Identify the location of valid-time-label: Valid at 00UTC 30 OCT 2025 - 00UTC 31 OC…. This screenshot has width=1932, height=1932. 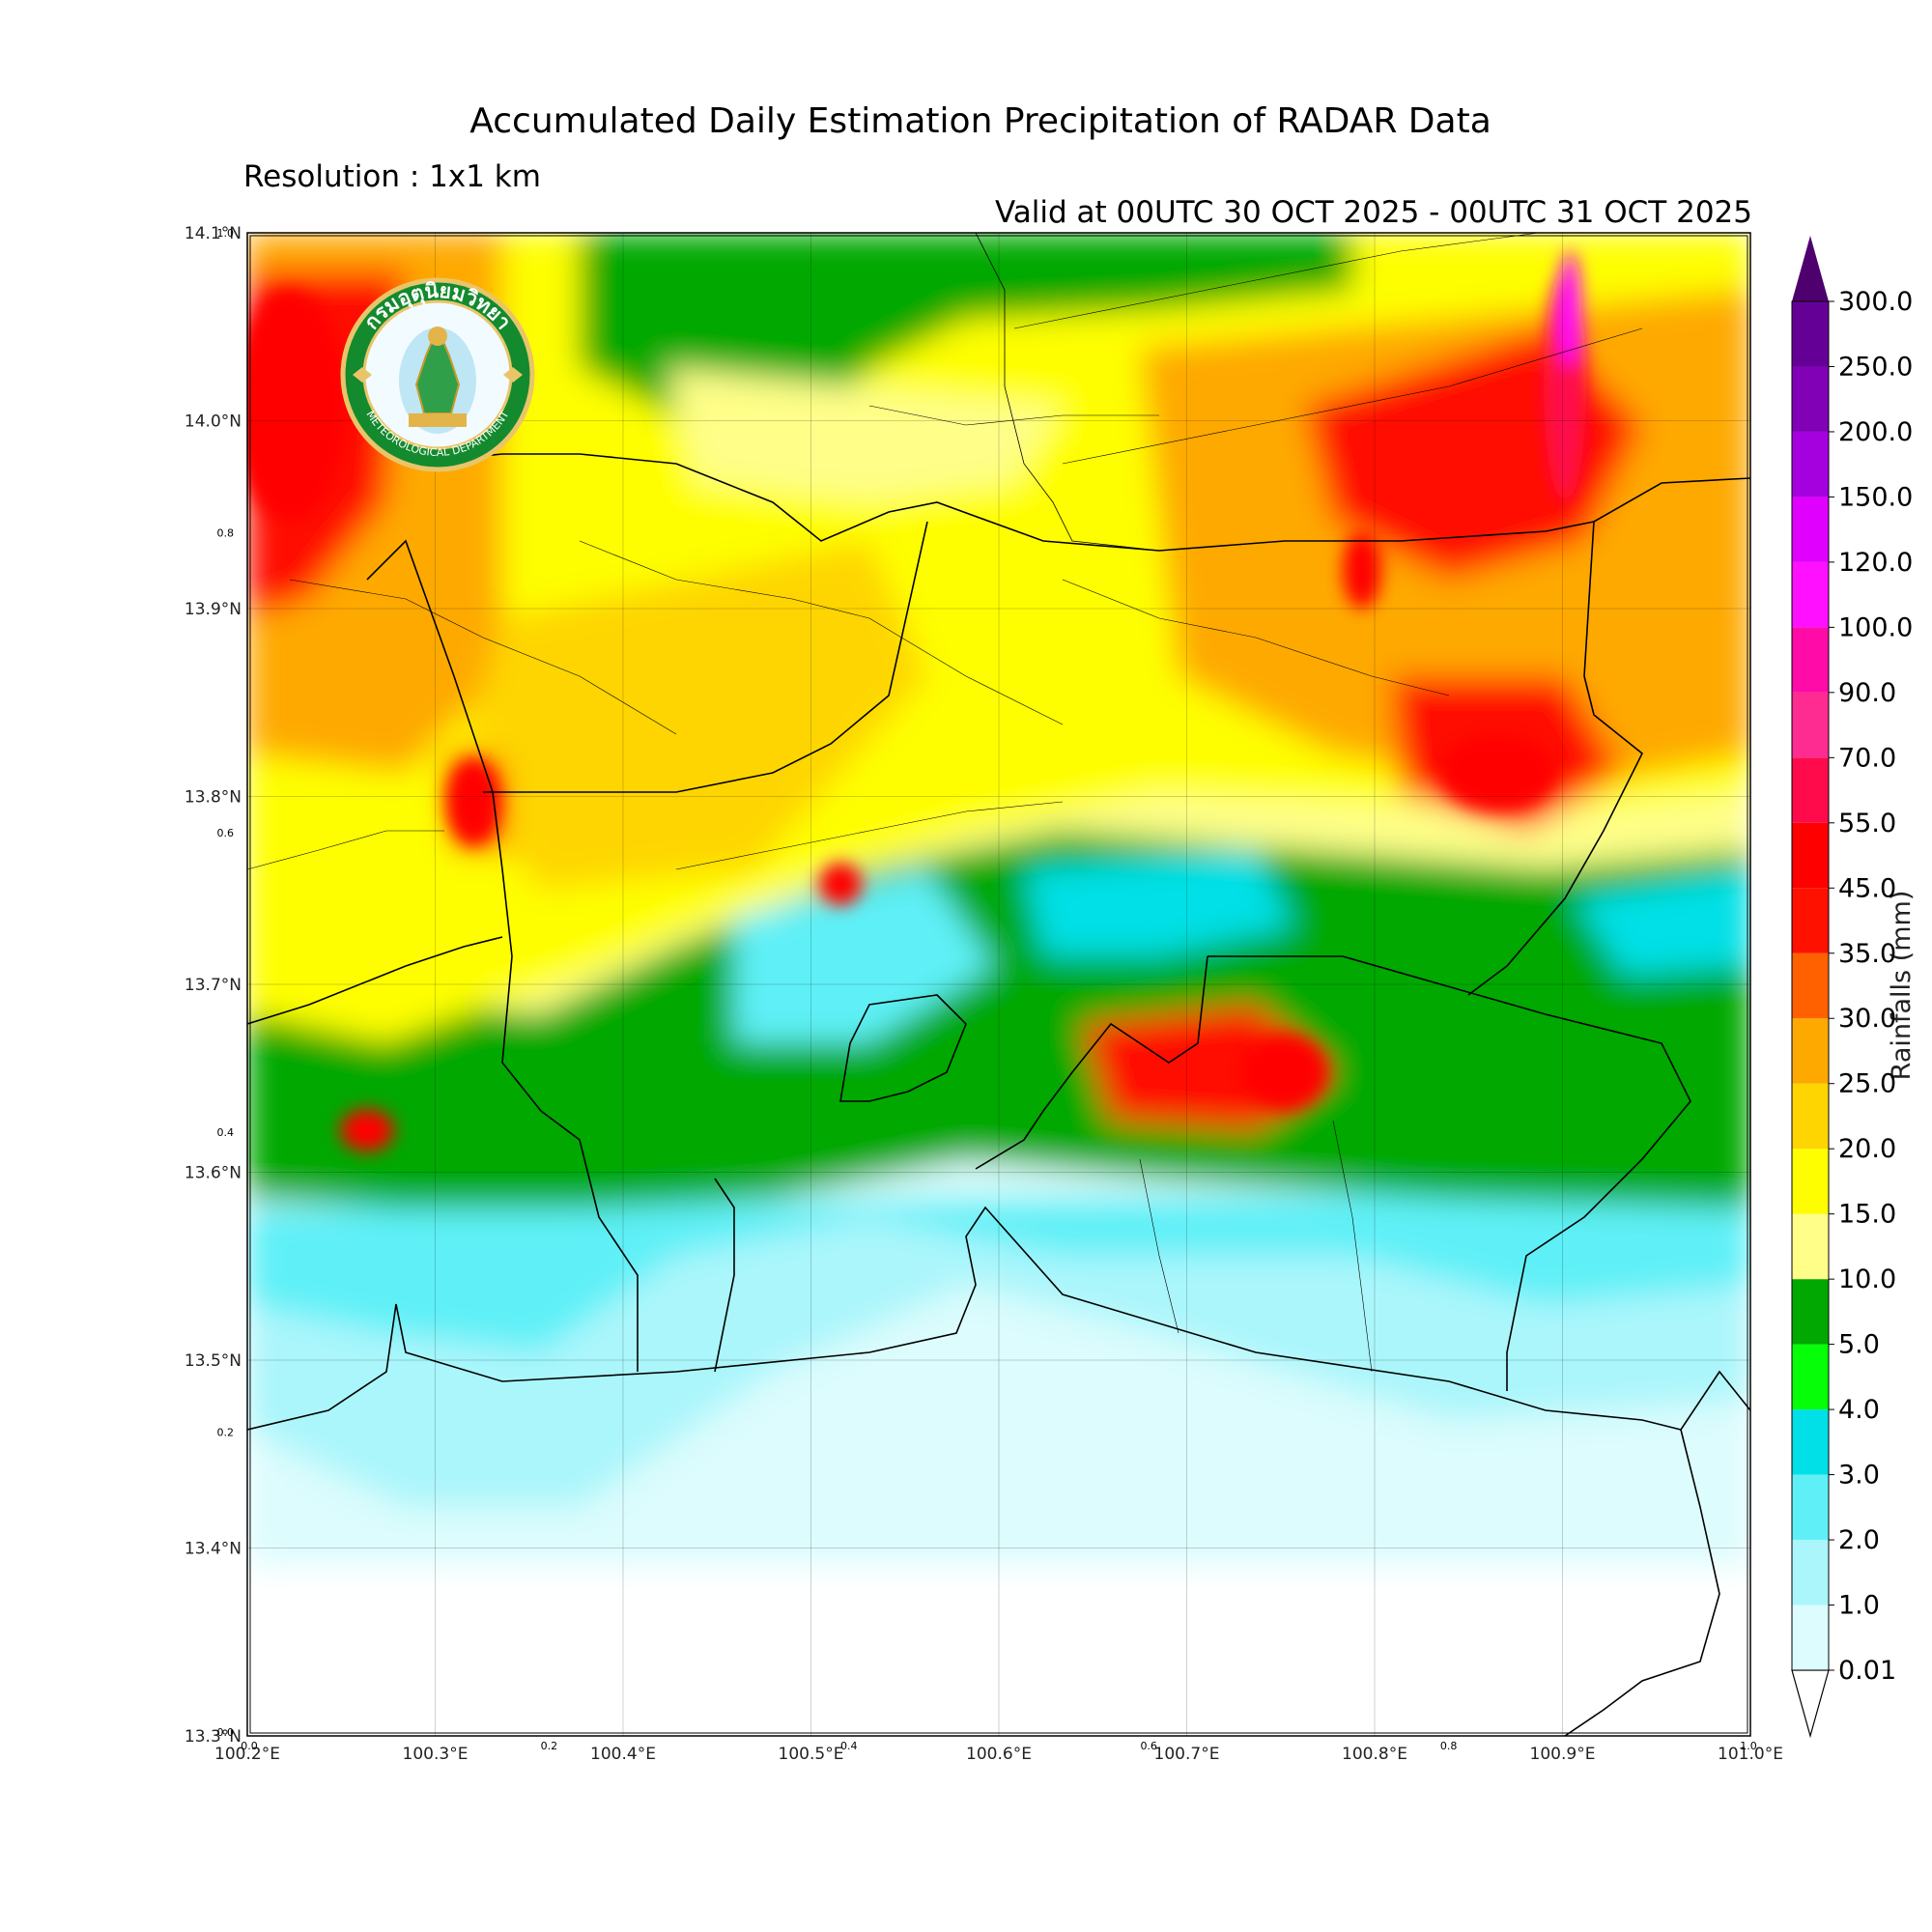
(1373, 212).